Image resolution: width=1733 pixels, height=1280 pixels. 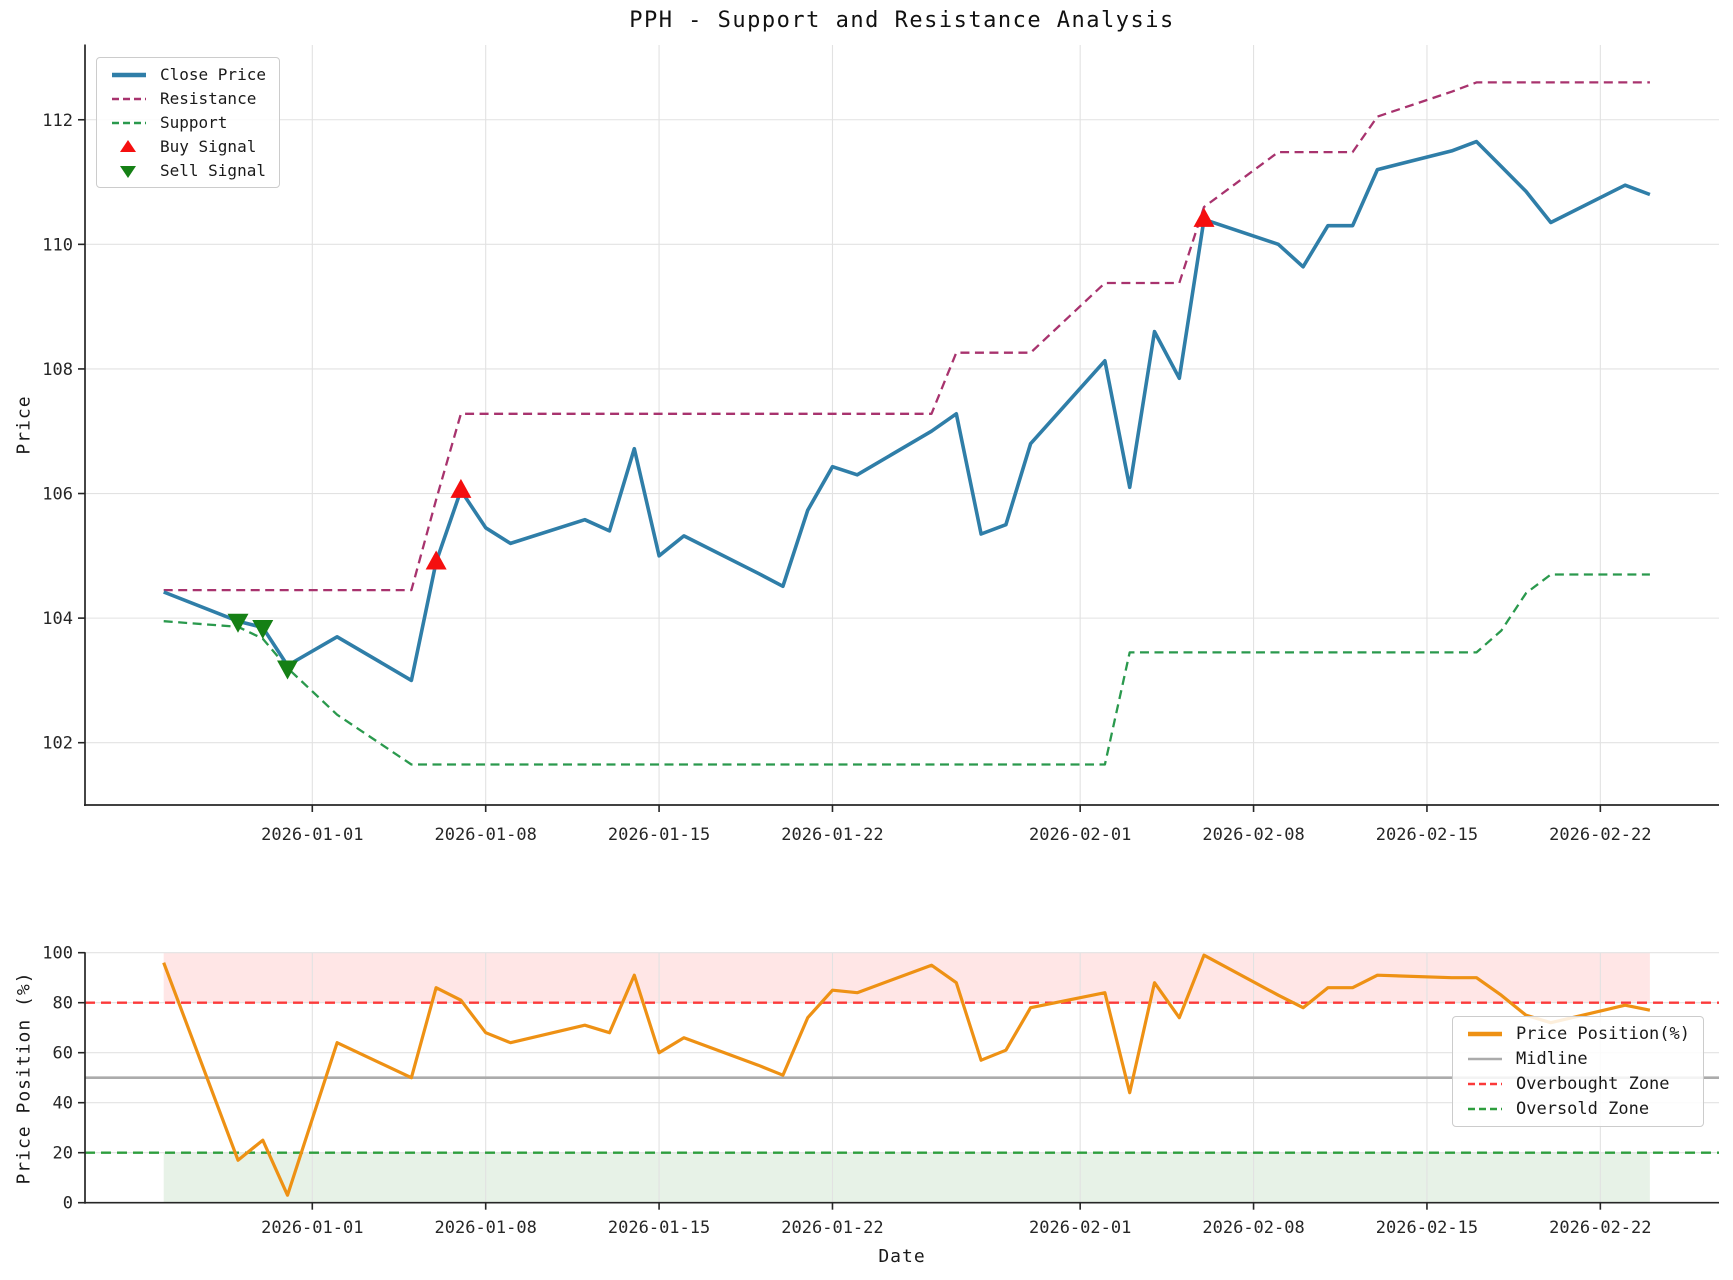 I want to click on legend-item: Resistance, so click(x=188, y=98).